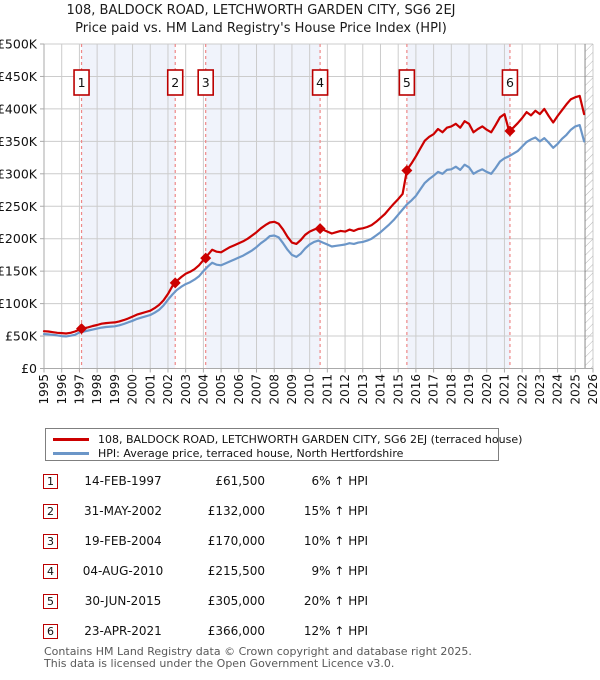 This screenshot has width=600, height=680. Describe the element at coordinates (487, 389) in the screenshot. I see `svg-text: 2020` at that location.